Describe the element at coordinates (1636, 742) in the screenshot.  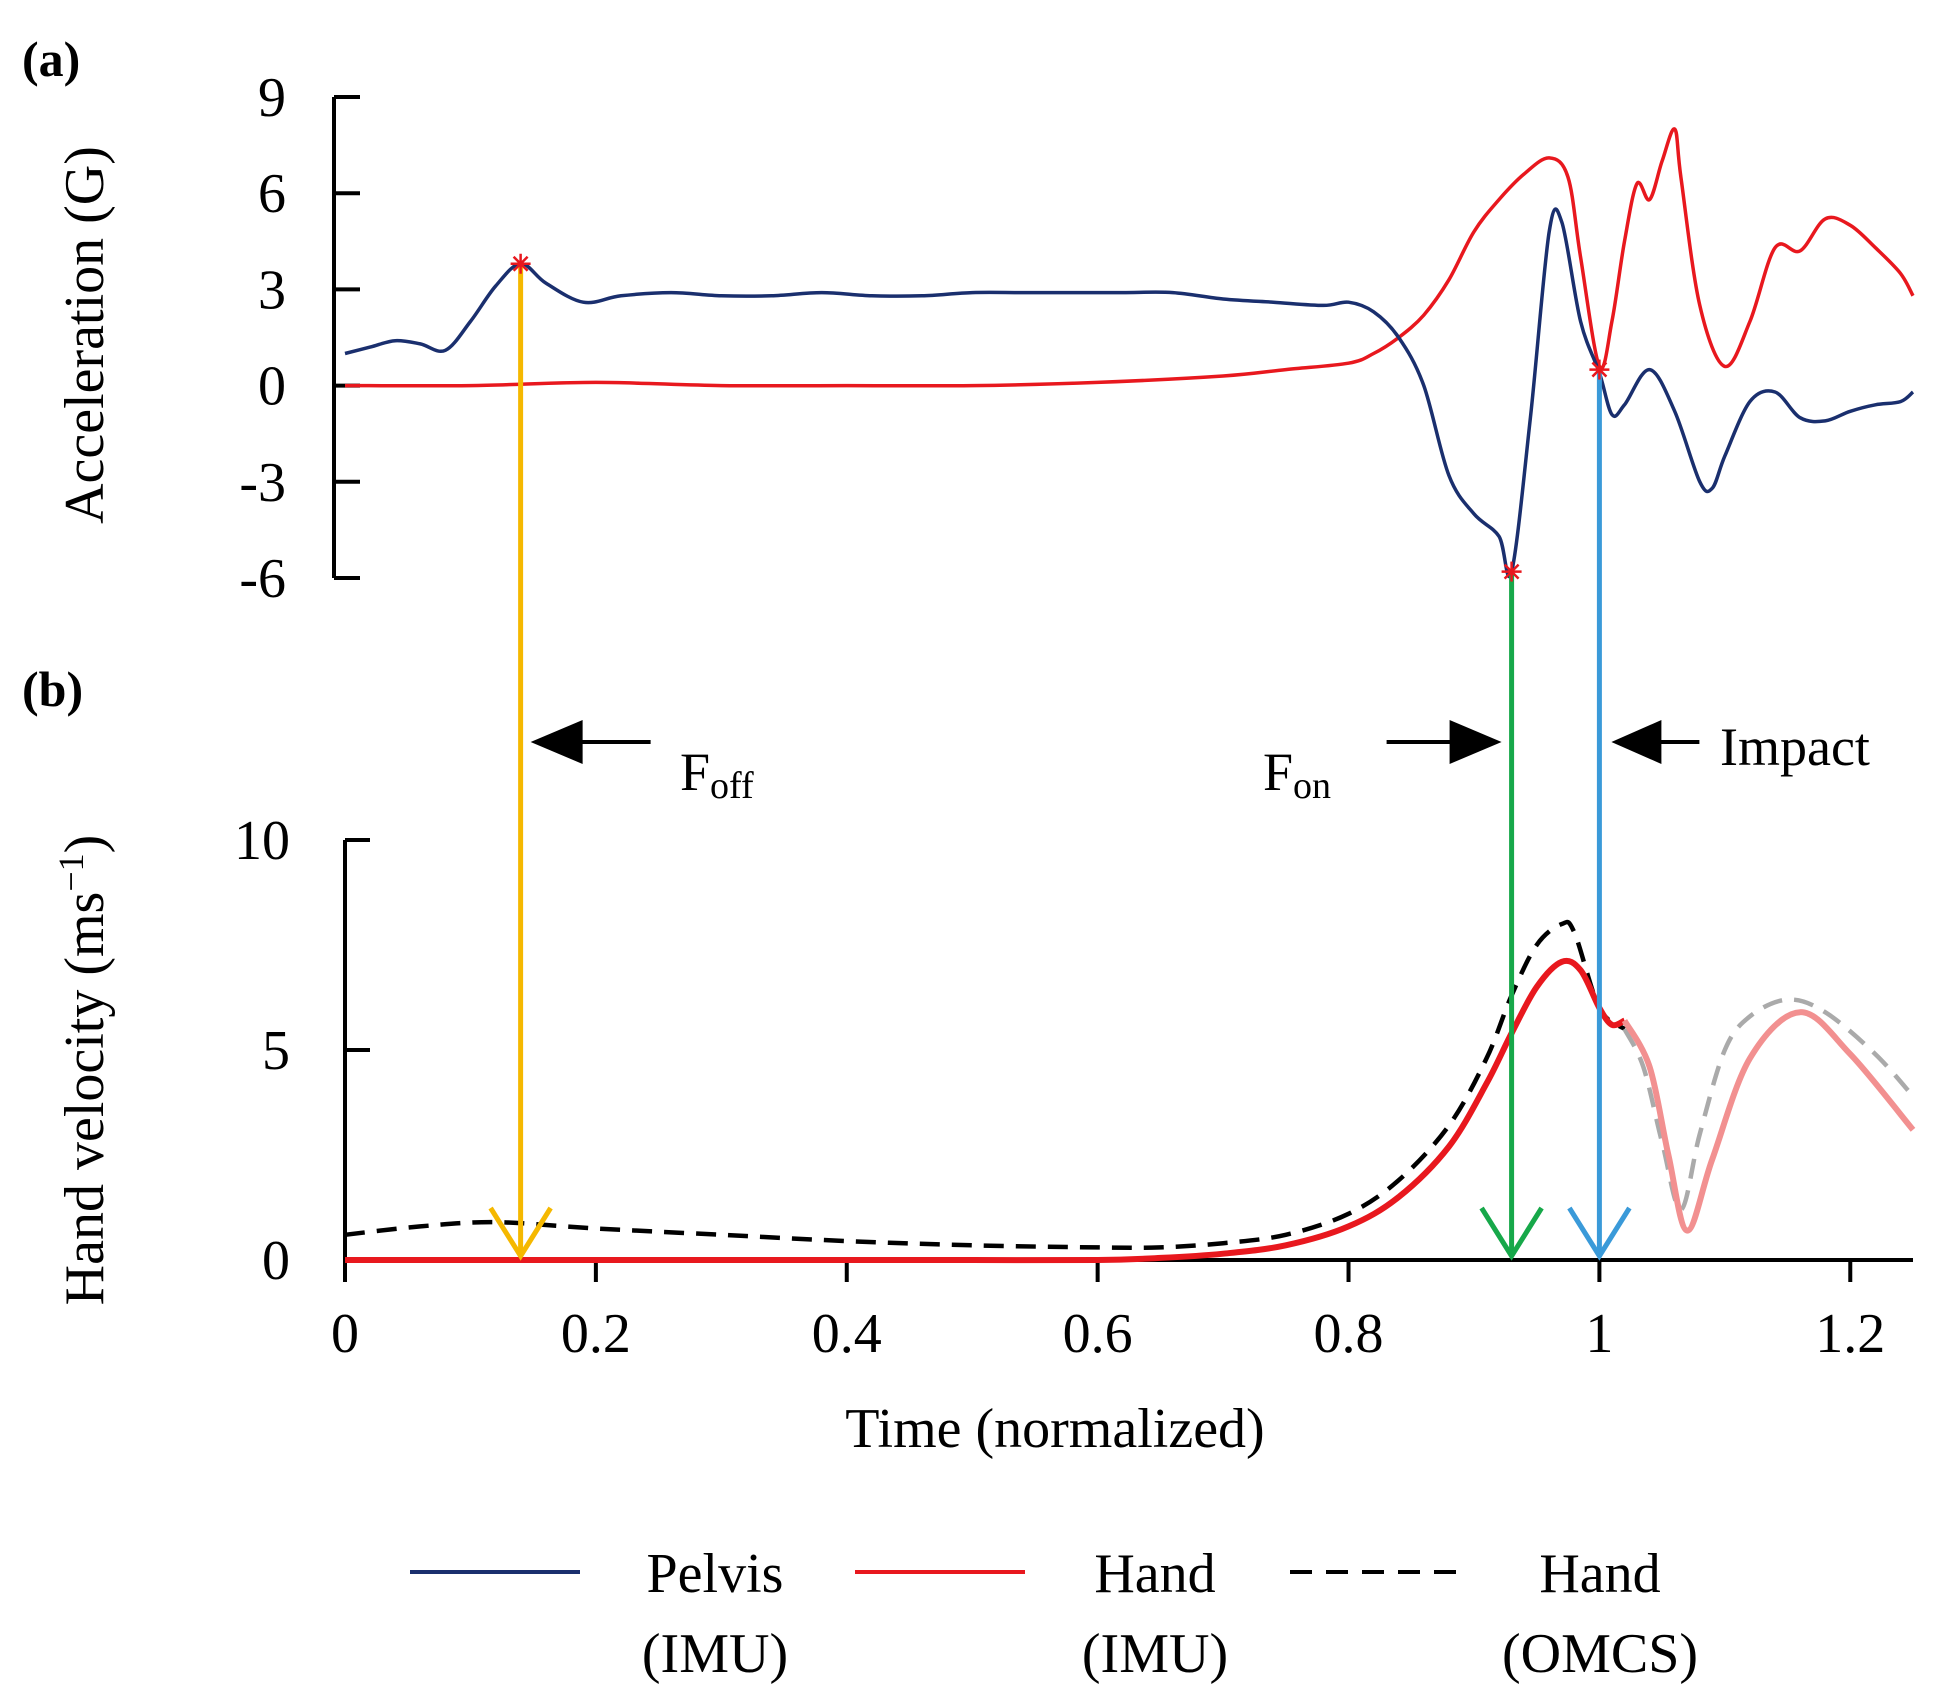
I see `pointer-impact-head` at that location.